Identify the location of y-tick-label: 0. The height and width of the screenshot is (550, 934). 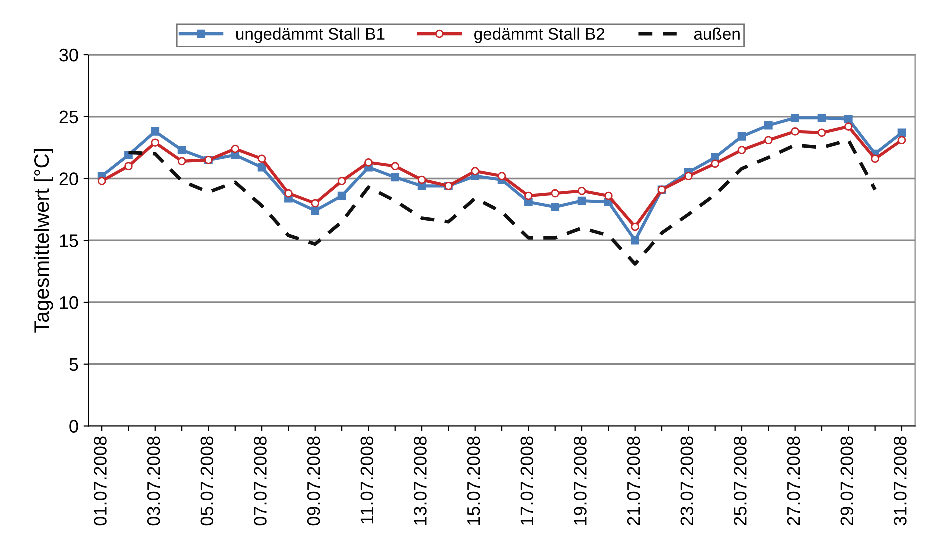
(74, 426).